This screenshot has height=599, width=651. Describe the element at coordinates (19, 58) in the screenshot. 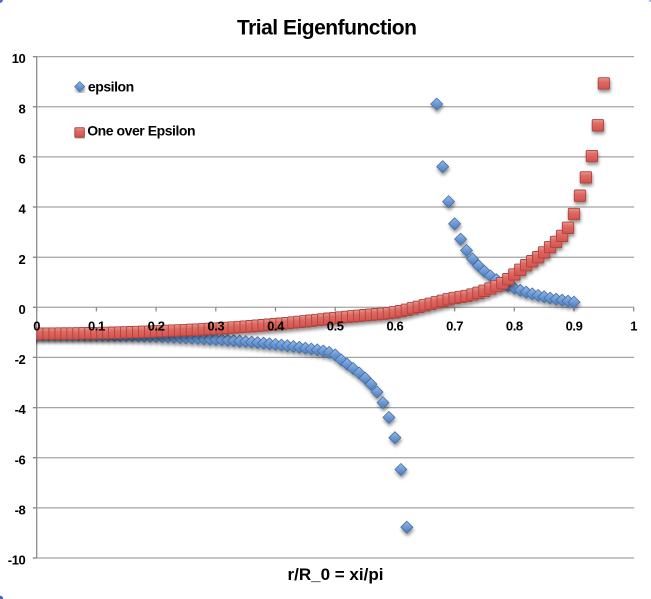

I see `svg-text: 10` at that location.